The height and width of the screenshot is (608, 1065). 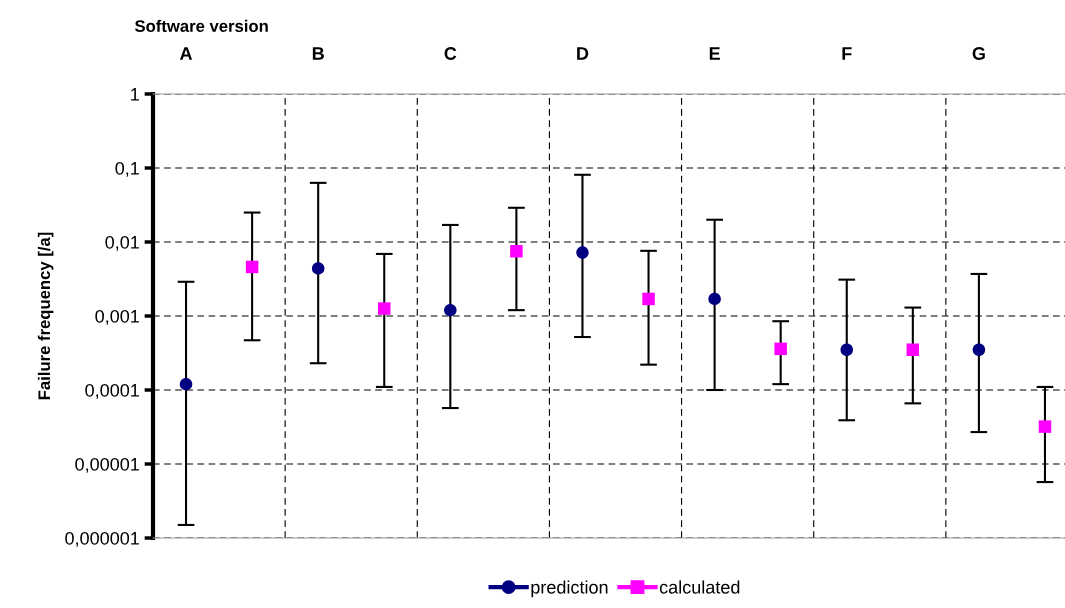 I want to click on y-tick-label: 0,000001, so click(x=102, y=539).